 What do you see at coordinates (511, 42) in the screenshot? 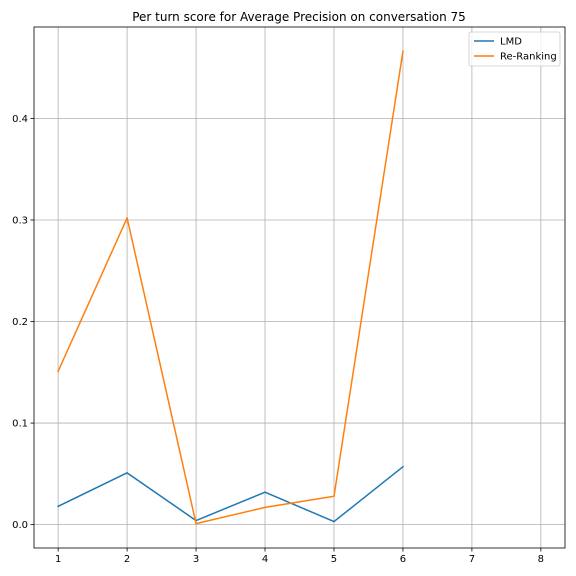
I see `legend-label: LMD` at bounding box center [511, 42].